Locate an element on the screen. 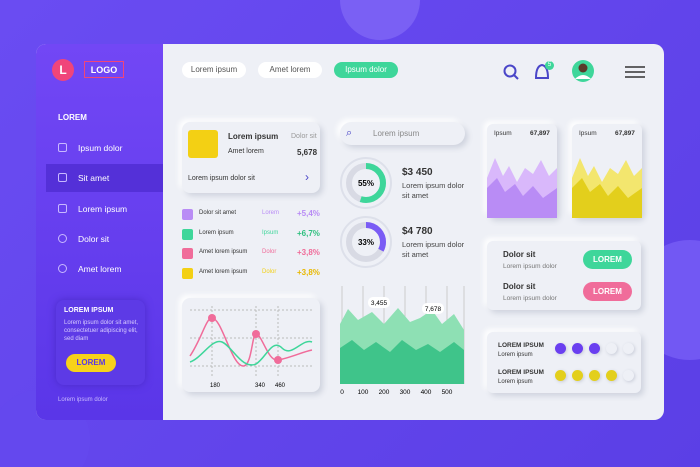  x-tick-label: 460 is located at coordinates (280, 386).